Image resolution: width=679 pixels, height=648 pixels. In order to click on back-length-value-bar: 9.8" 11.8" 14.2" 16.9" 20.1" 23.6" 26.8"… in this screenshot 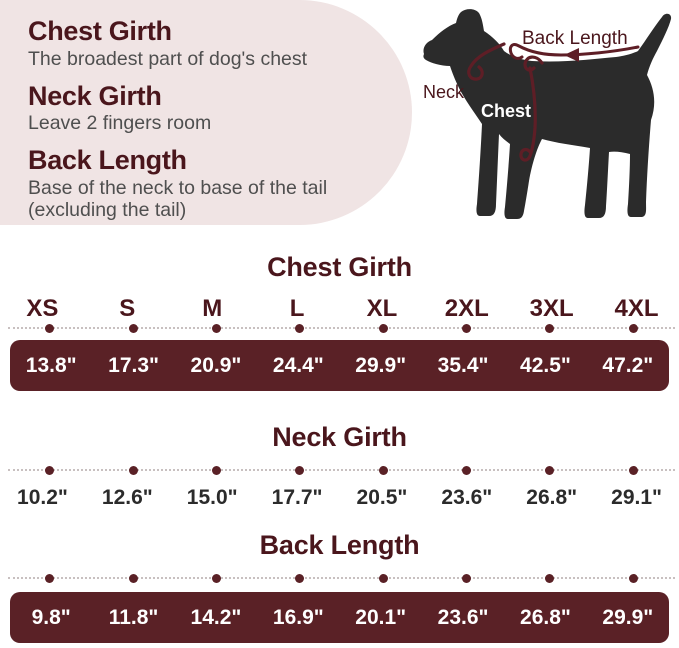, I will do `click(339, 617)`.